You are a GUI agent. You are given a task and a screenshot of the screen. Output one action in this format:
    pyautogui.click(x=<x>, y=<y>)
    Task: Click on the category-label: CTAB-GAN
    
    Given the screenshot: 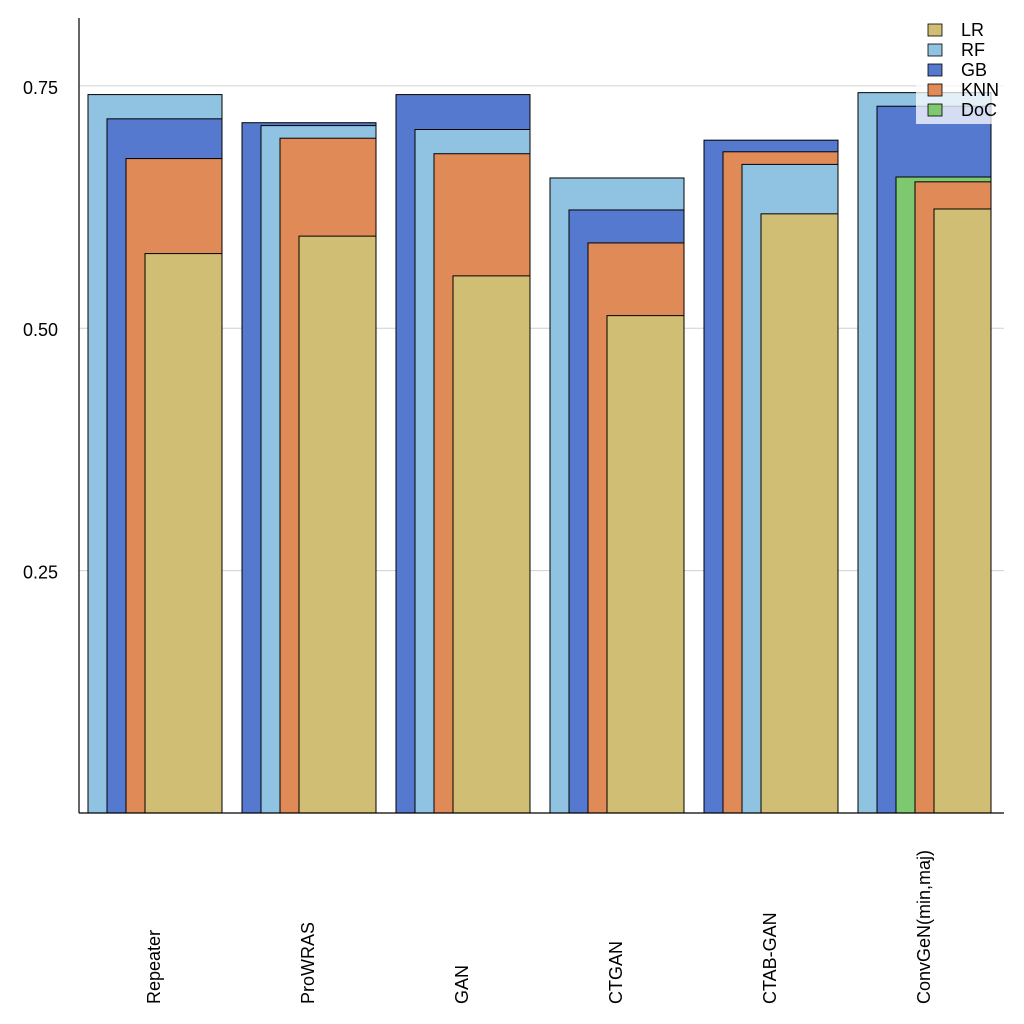 What is the action you would take?
    pyautogui.click(x=770, y=958)
    